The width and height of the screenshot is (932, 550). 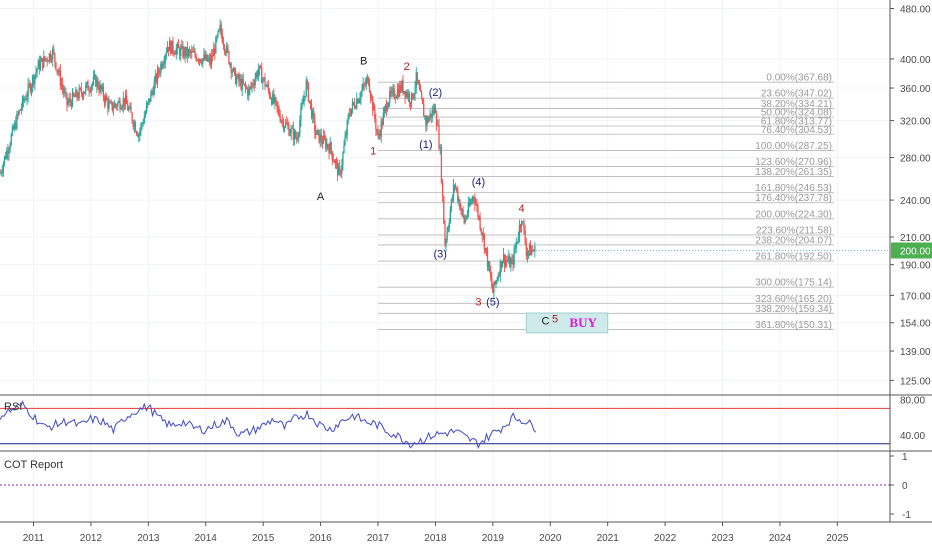 What do you see at coordinates (567, 323) in the screenshot?
I see `buy-target-box` at bounding box center [567, 323].